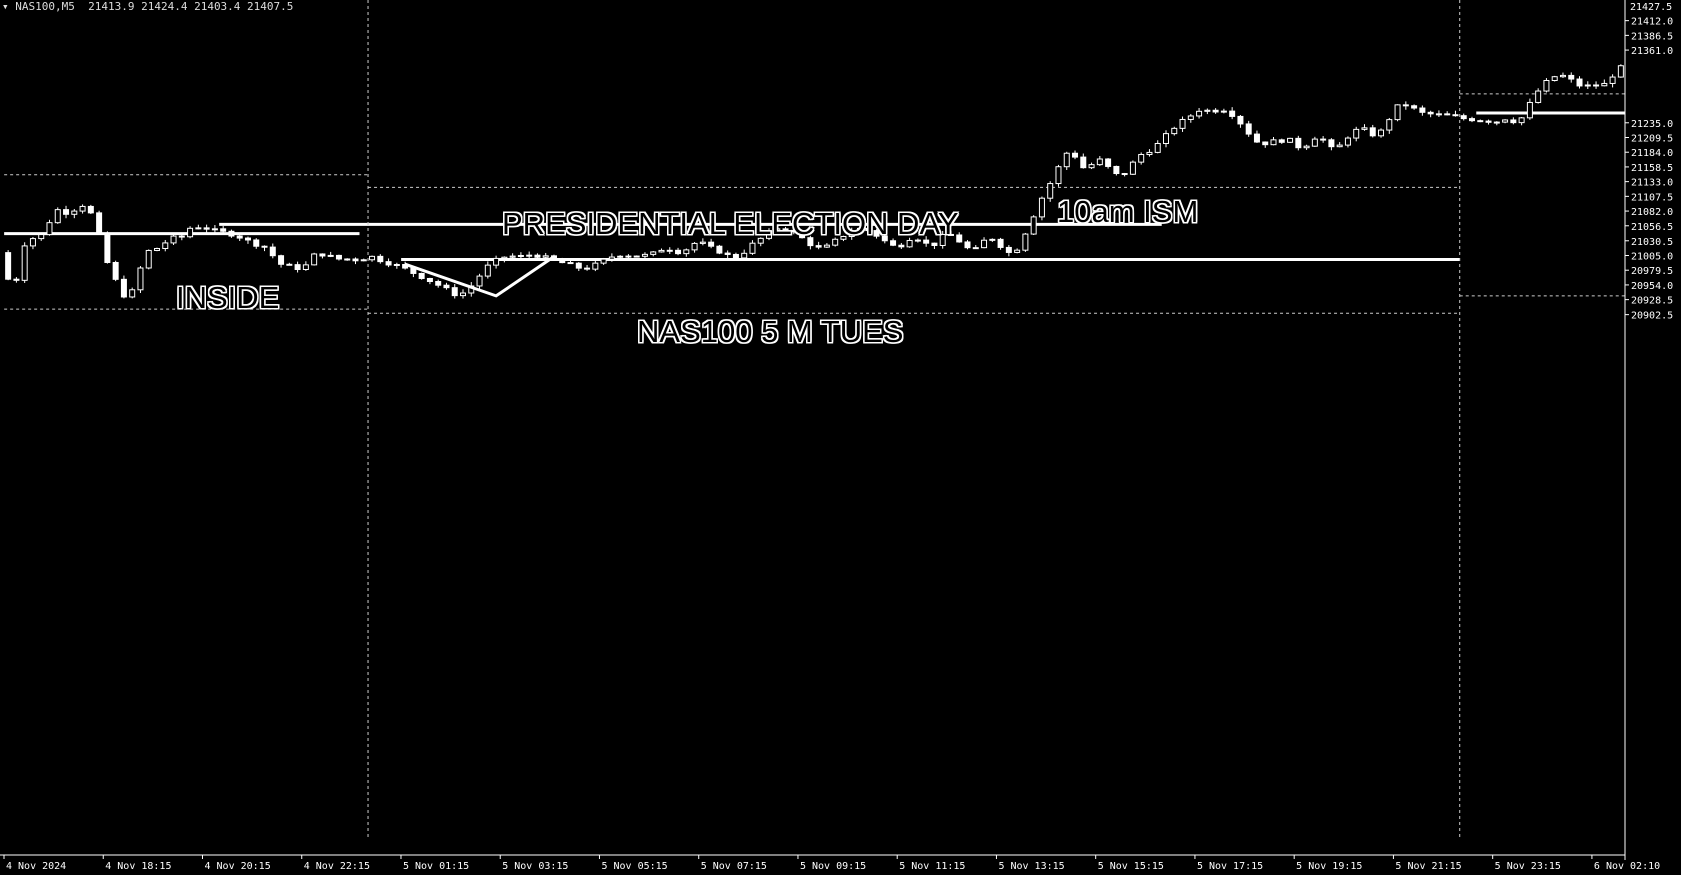  What do you see at coordinates (1627, 866) in the screenshot?
I see `time-tick-label: 6 Nov 02:10` at bounding box center [1627, 866].